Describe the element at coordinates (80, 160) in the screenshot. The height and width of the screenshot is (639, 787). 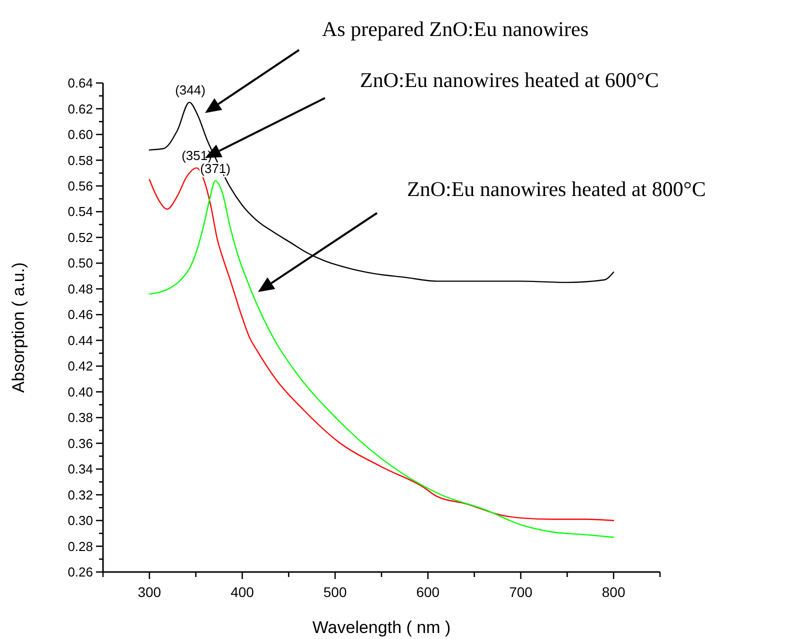
I see `y-tick-label: 0.58` at that location.